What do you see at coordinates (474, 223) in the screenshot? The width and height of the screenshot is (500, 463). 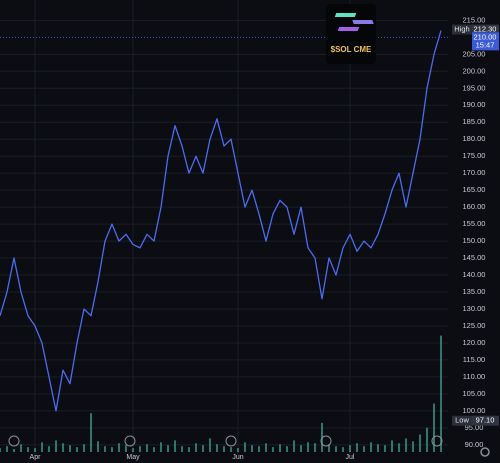 I see `y-tick-label: 155.00` at bounding box center [474, 223].